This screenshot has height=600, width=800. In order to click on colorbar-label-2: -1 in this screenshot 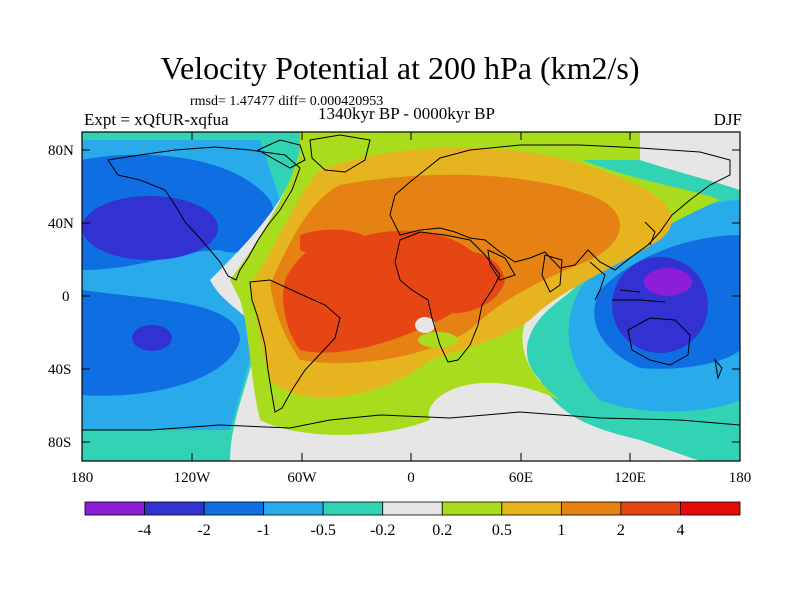, I will do `click(263, 530)`.